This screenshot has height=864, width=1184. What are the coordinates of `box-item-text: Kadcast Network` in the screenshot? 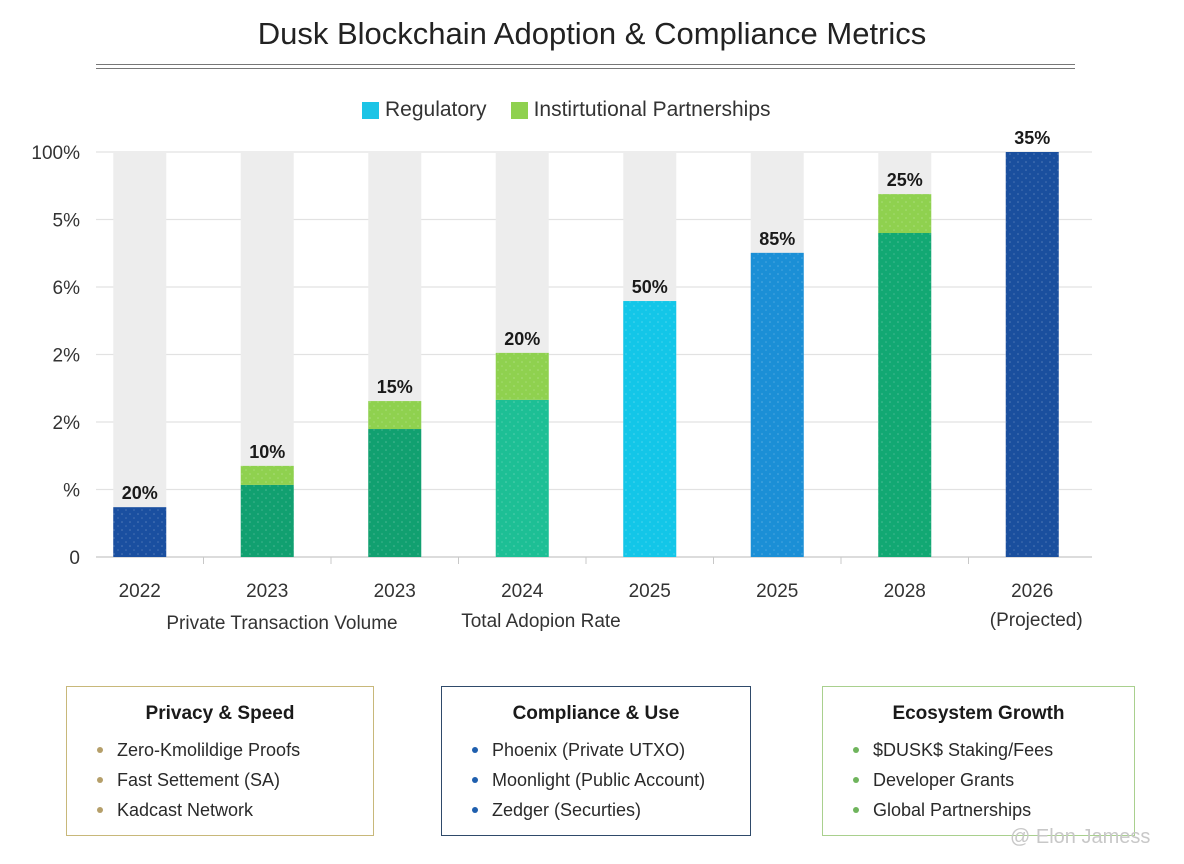 It's located at (185, 809).